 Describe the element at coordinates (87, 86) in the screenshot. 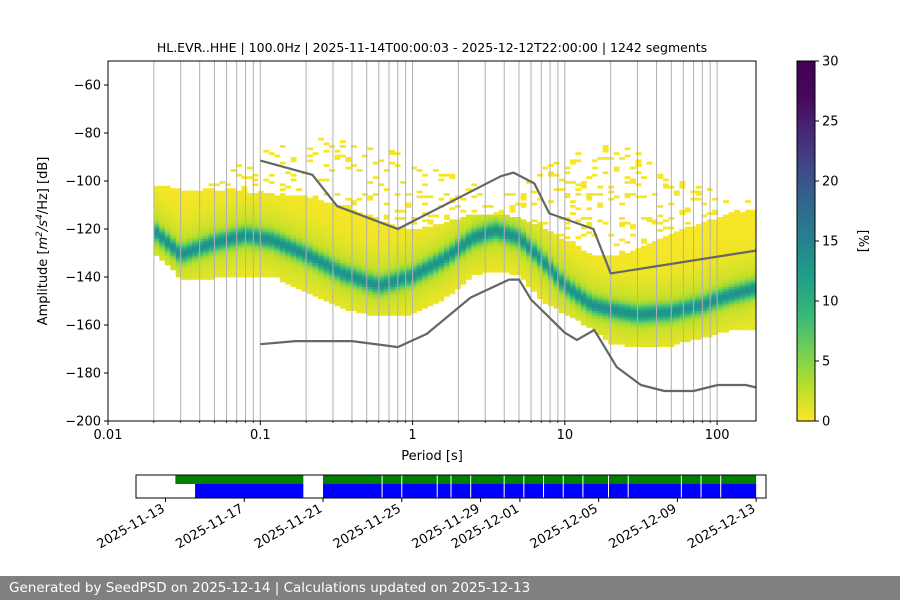

I see `y-tick-label: −60` at that location.